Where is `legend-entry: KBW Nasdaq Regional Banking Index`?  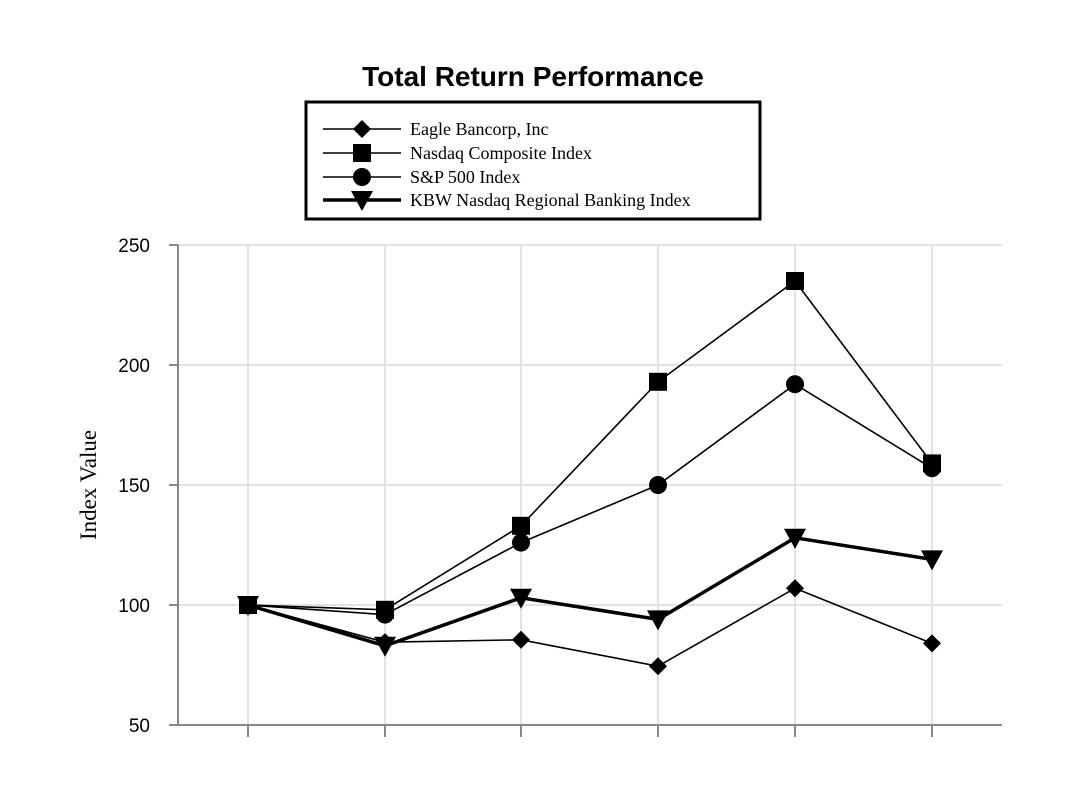 legend-entry: KBW Nasdaq Regional Banking Index is located at coordinates (507, 200).